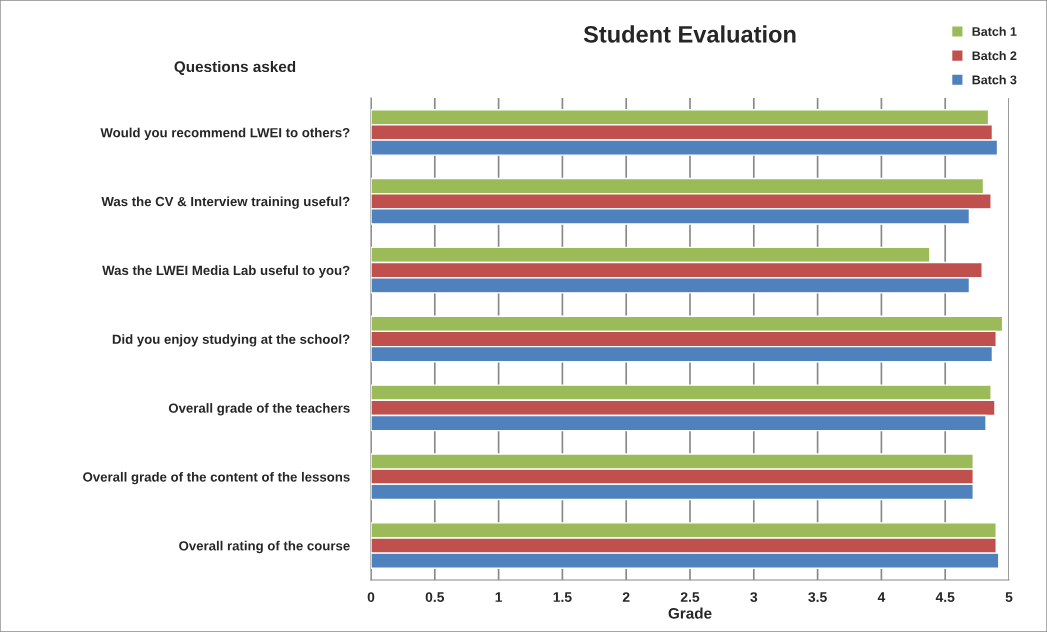  What do you see at coordinates (562, 597) in the screenshot?
I see `x-tick-label: 1.5` at bounding box center [562, 597].